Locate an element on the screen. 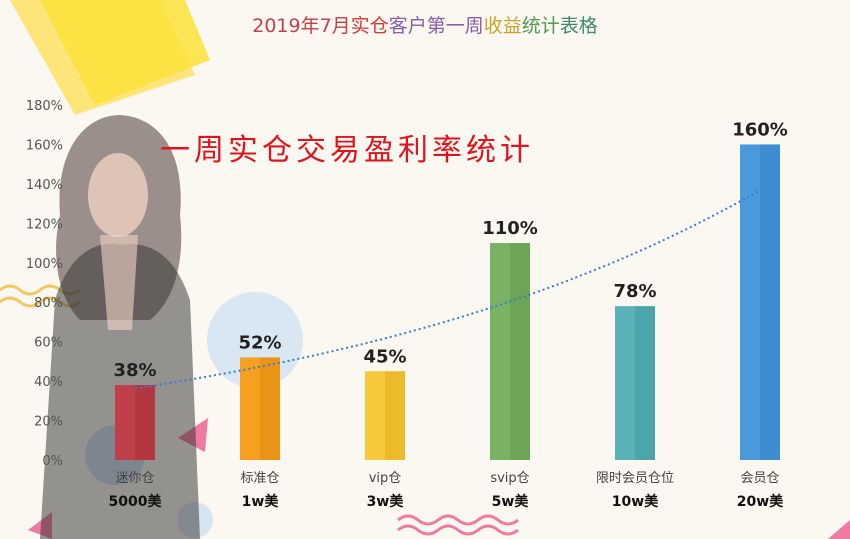 The image size is (850, 539). decor-yellow-square-front is located at coordinates (125, 52).